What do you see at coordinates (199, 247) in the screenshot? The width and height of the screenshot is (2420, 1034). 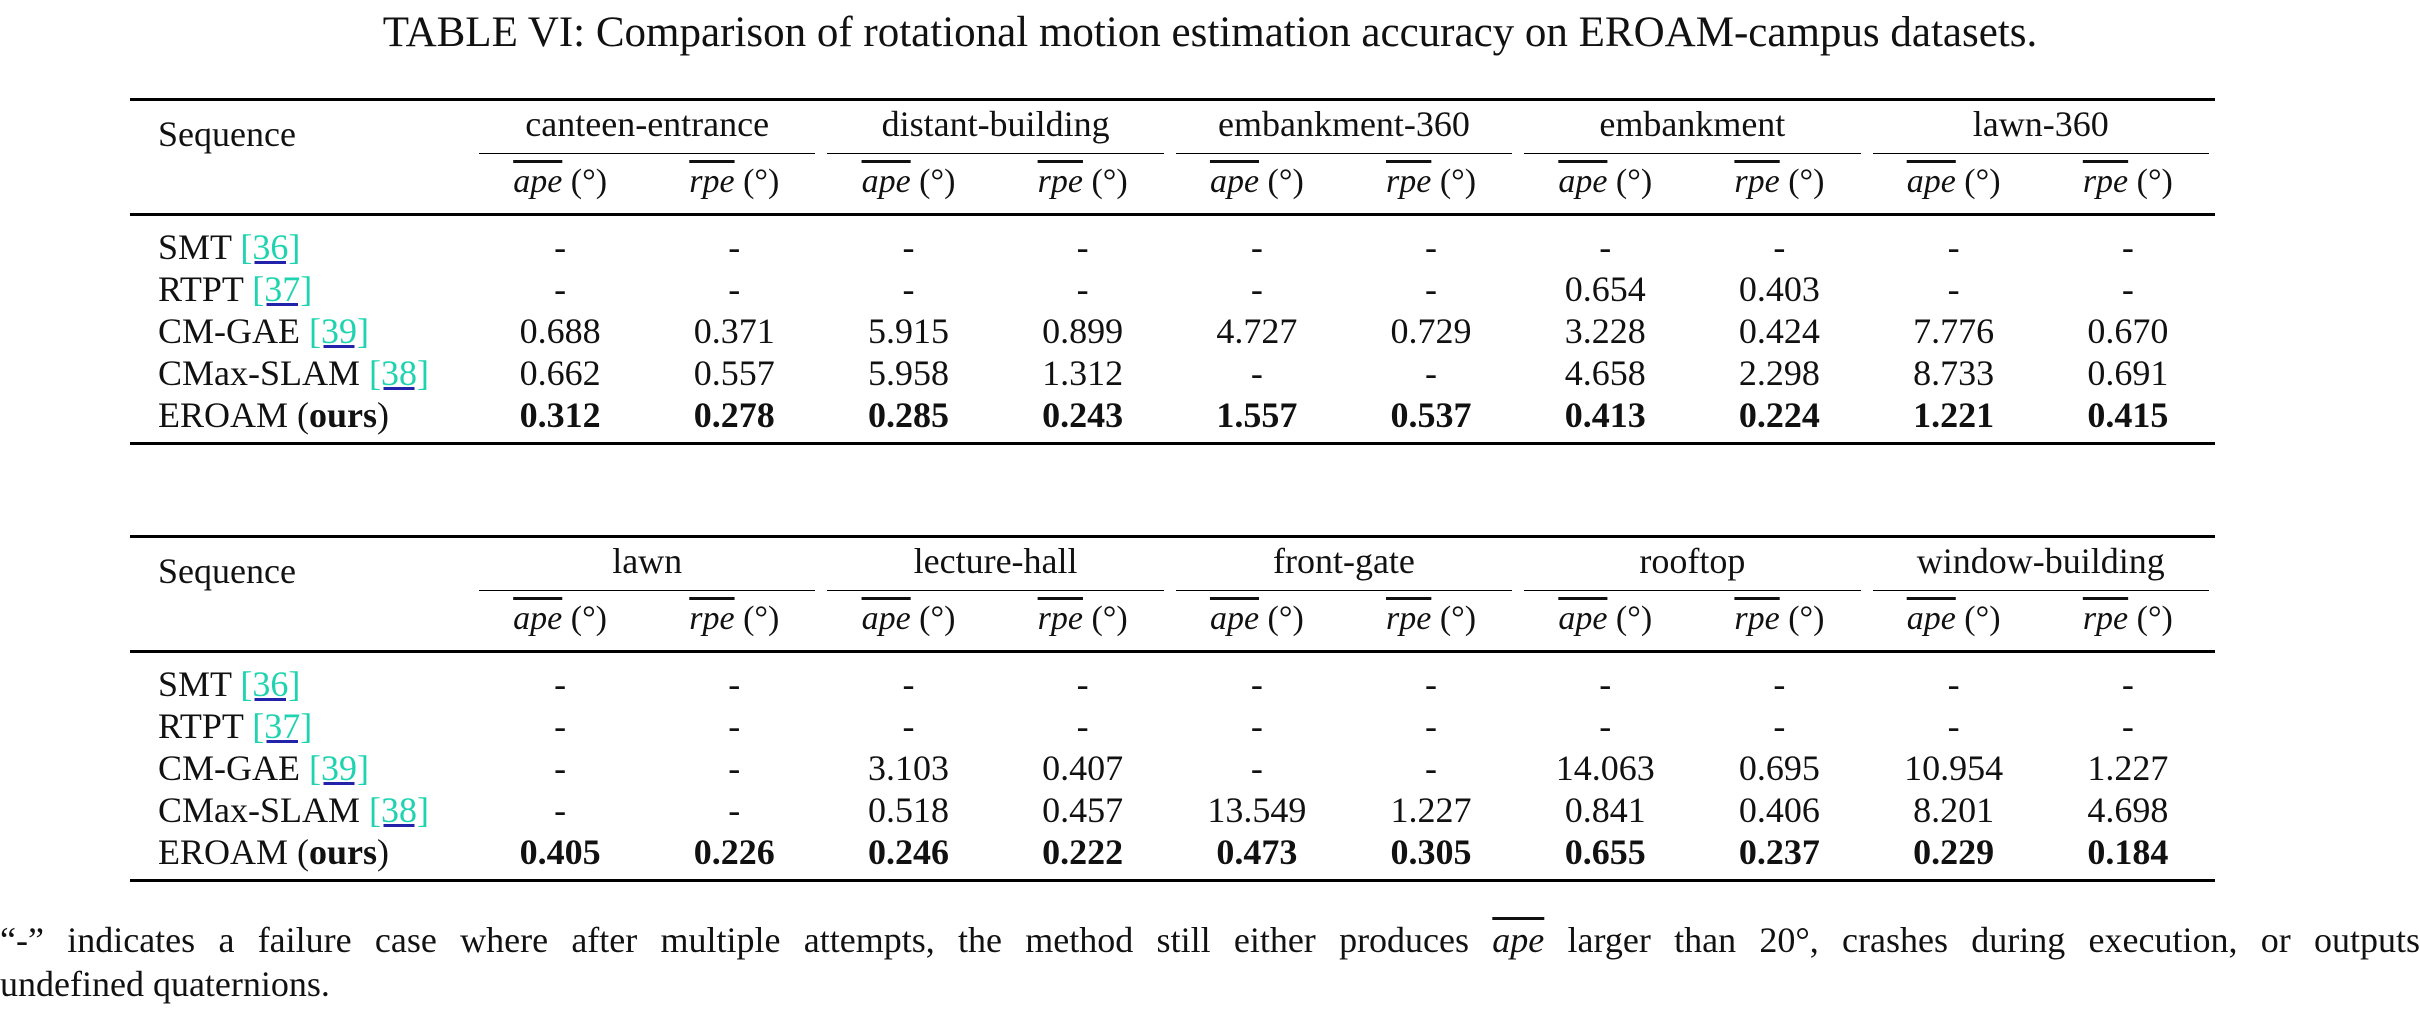 I see `method-name: SMT` at bounding box center [199, 247].